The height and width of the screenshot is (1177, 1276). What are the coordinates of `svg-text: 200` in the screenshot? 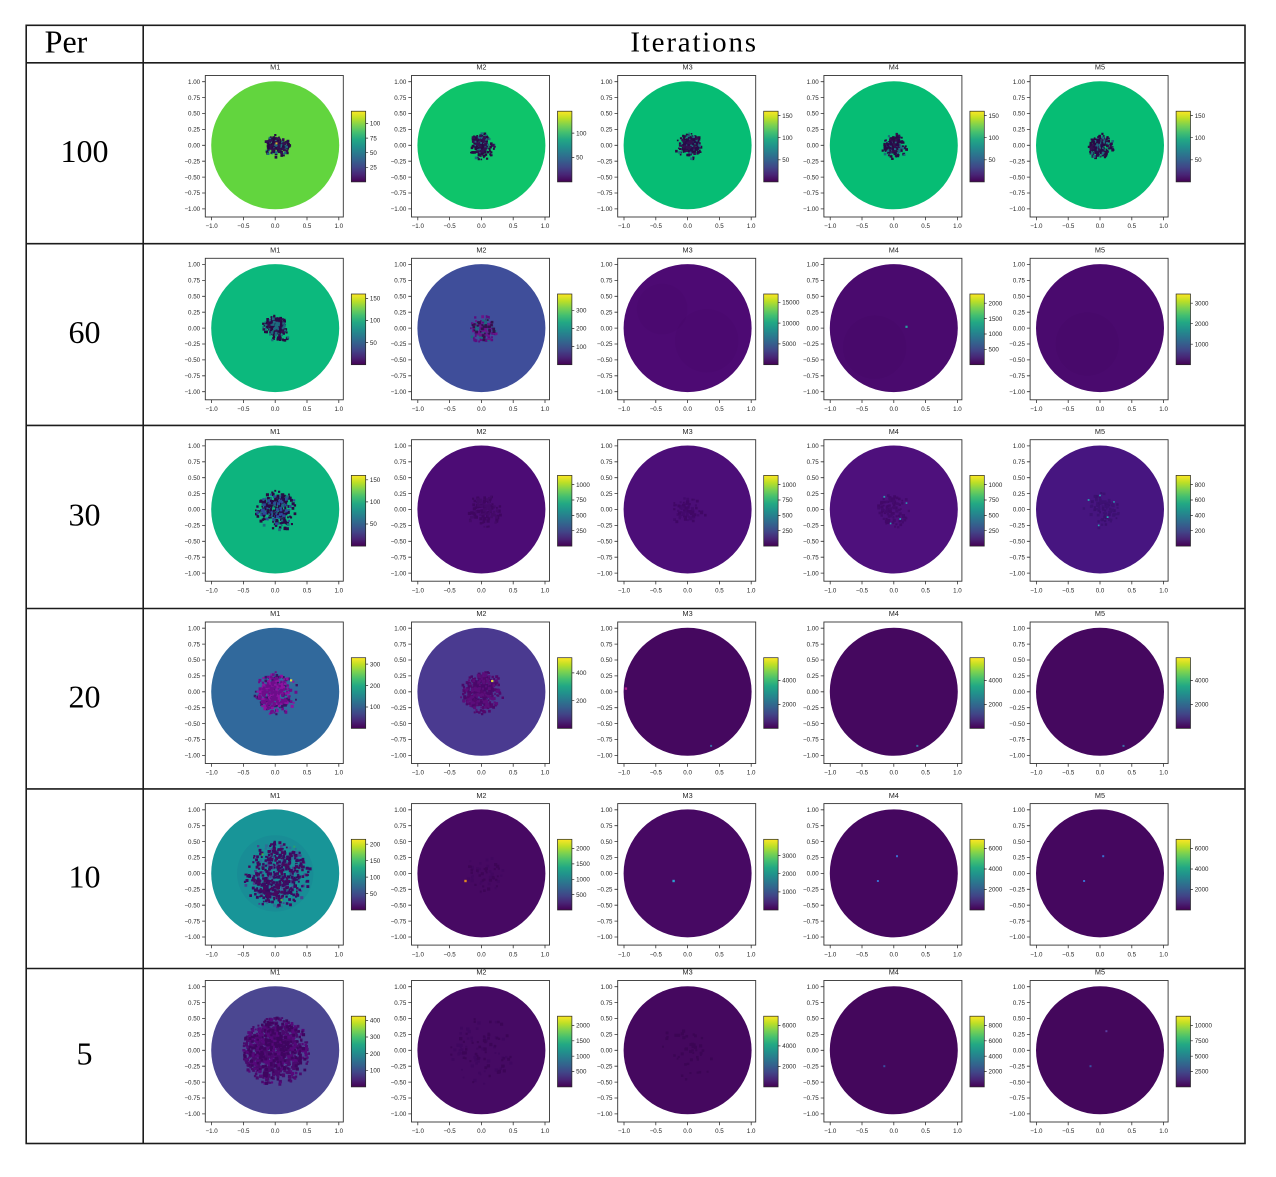 It's located at (375, 844).